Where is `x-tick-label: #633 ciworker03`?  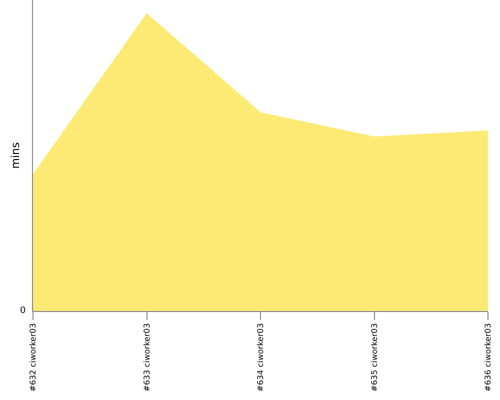 x-tick-label: #633 ciworker03 is located at coordinates (147, 357).